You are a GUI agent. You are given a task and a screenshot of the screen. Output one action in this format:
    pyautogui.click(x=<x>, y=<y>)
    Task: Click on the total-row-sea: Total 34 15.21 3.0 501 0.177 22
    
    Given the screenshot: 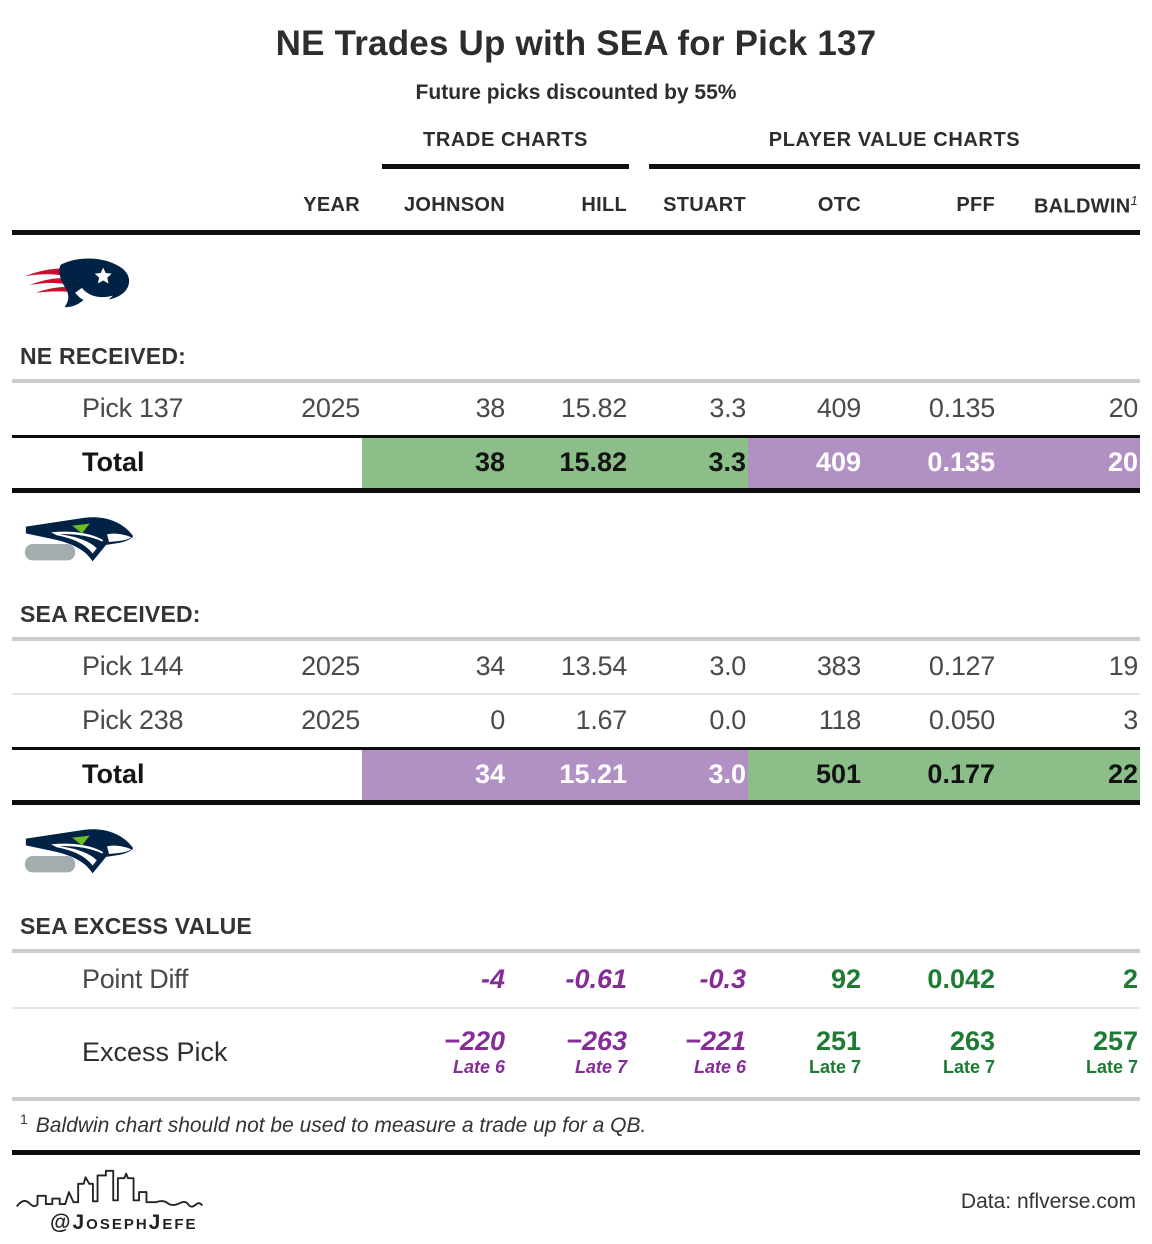 What is the action you would take?
    pyautogui.click(x=576, y=774)
    